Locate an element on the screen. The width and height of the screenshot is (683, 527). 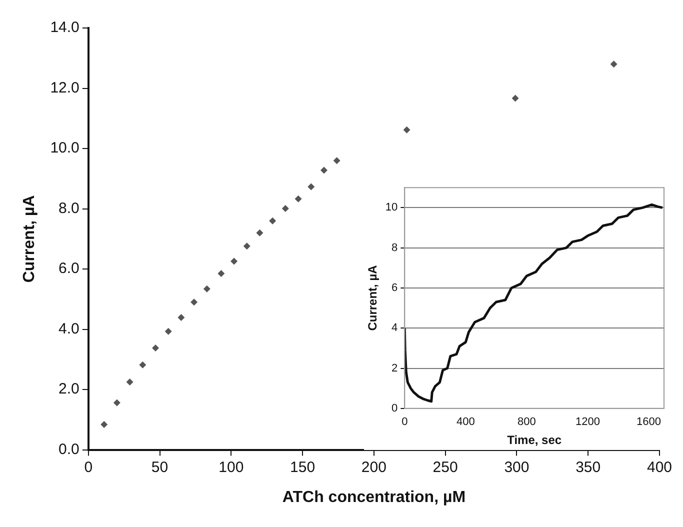
x-tick-label: 1600 is located at coordinates (648, 422).